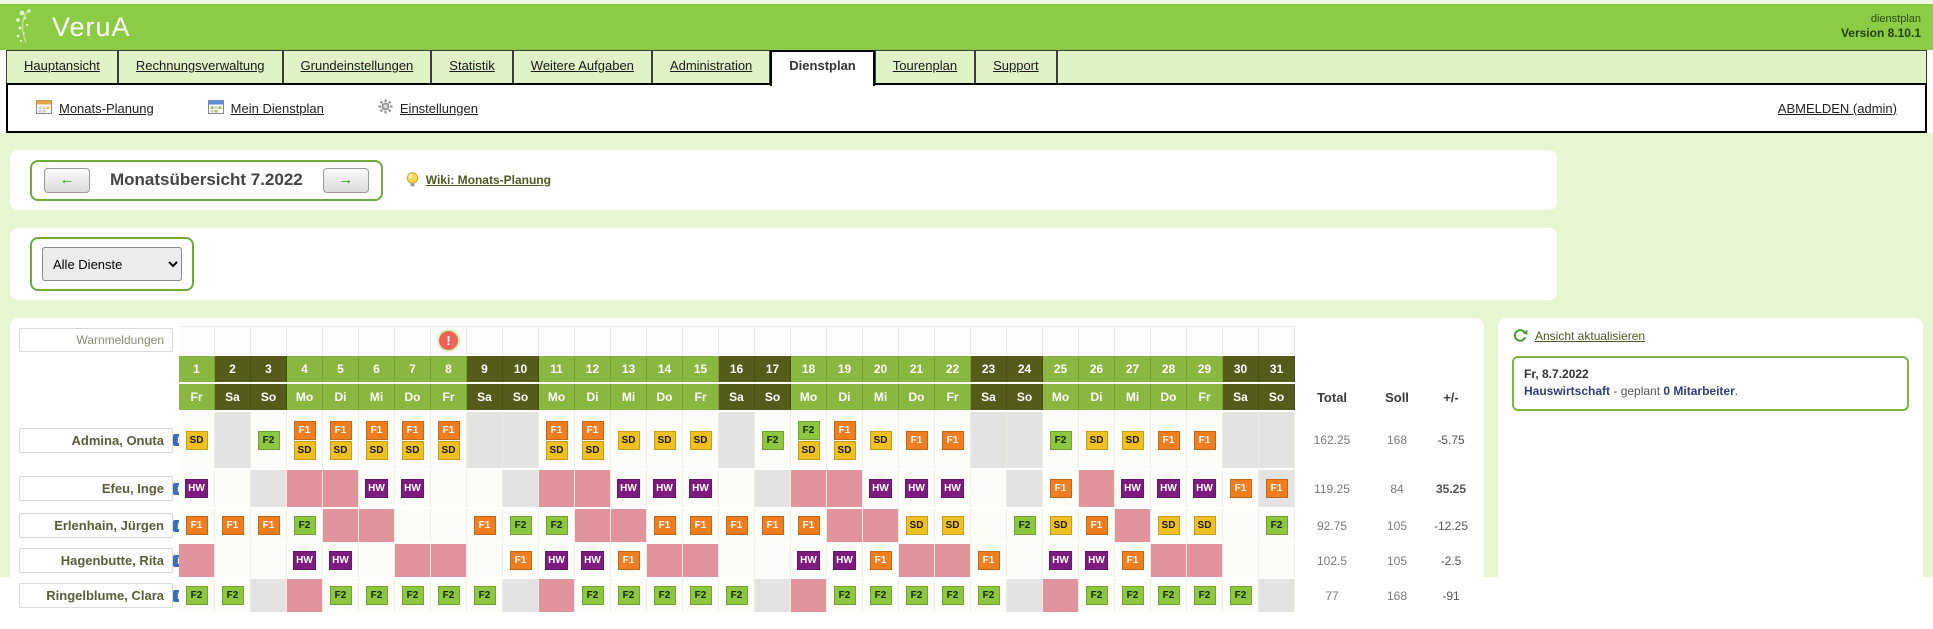  I want to click on roster-cell-admina-onuta-day-19: F1 SD, so click(845, 440).